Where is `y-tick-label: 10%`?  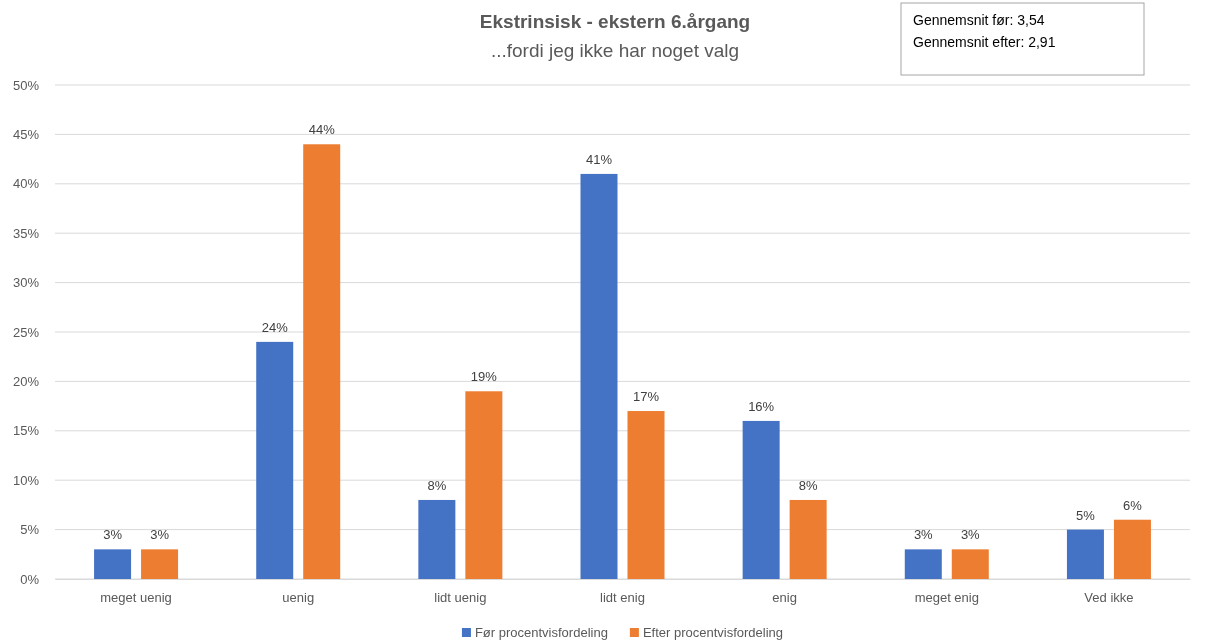
y-tick-label: 10% is located at coordinates (26, 480).